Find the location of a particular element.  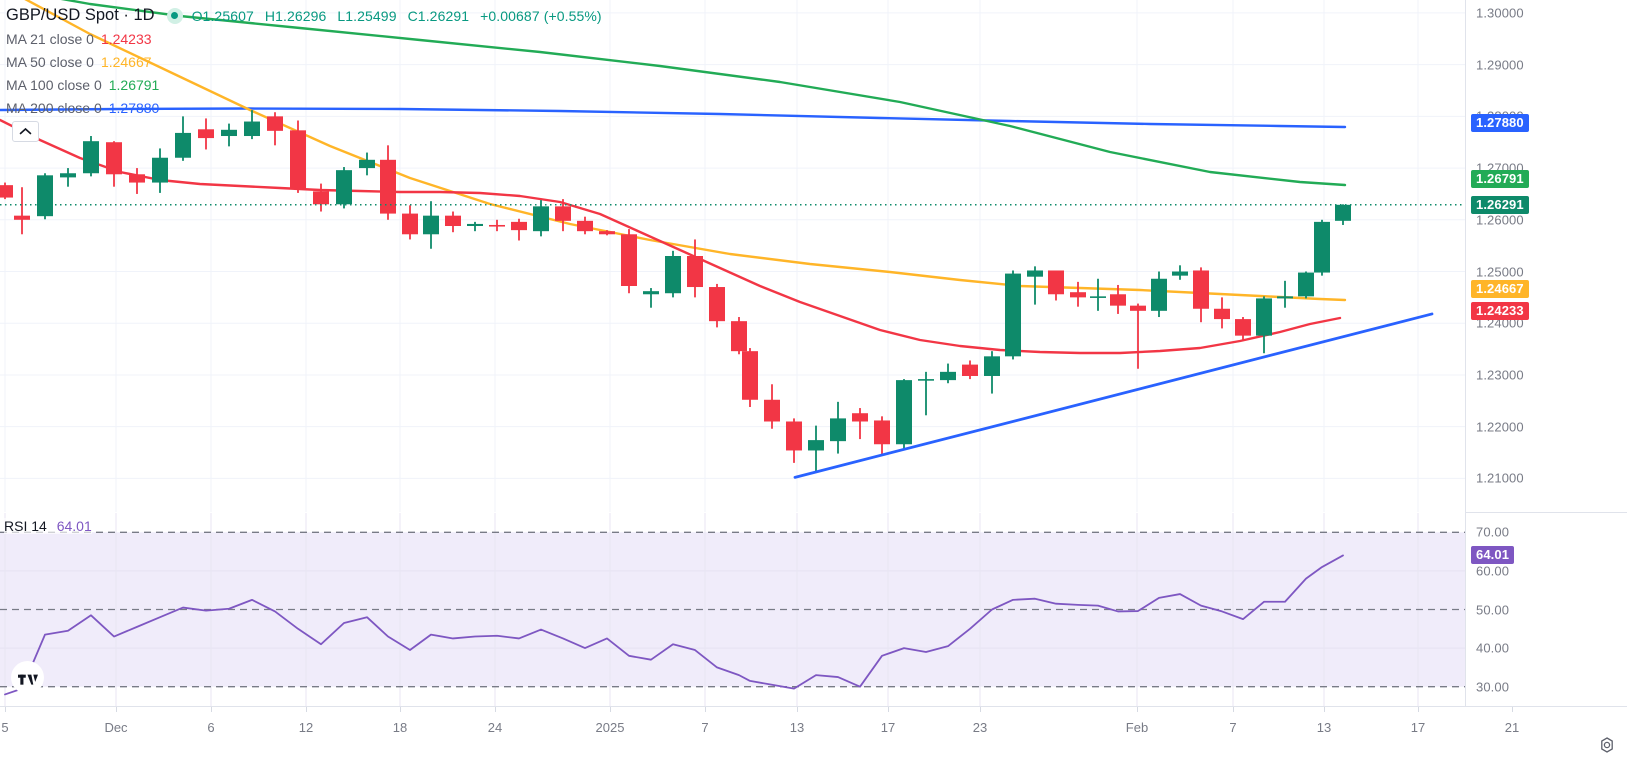

rsi-label: RSI 14 is located at coordinates (25, 526).